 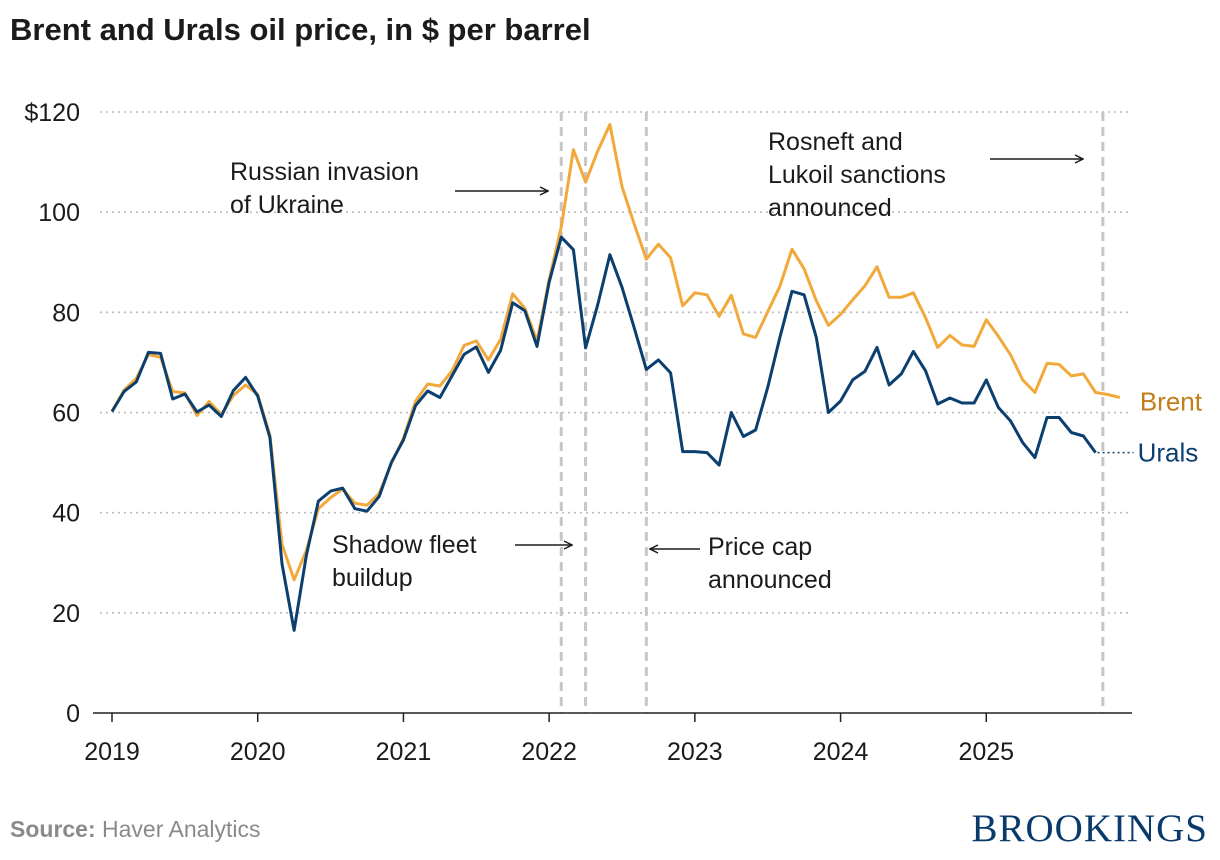 What do you see at coordinates (404, 545) in the screenshot?
I see `annotation-shadow-line: Shadow fleet` at bounding box center [404, 545].